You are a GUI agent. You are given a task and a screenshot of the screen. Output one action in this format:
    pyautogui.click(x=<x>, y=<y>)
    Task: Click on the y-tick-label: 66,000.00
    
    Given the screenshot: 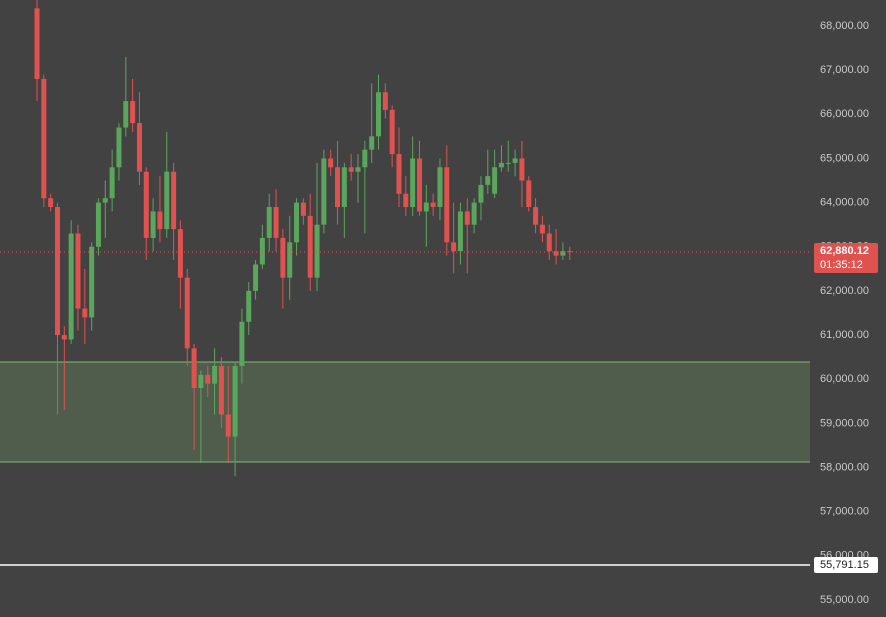 What is the action you would take?
    pyautogui.click(x=844, y=114)
    